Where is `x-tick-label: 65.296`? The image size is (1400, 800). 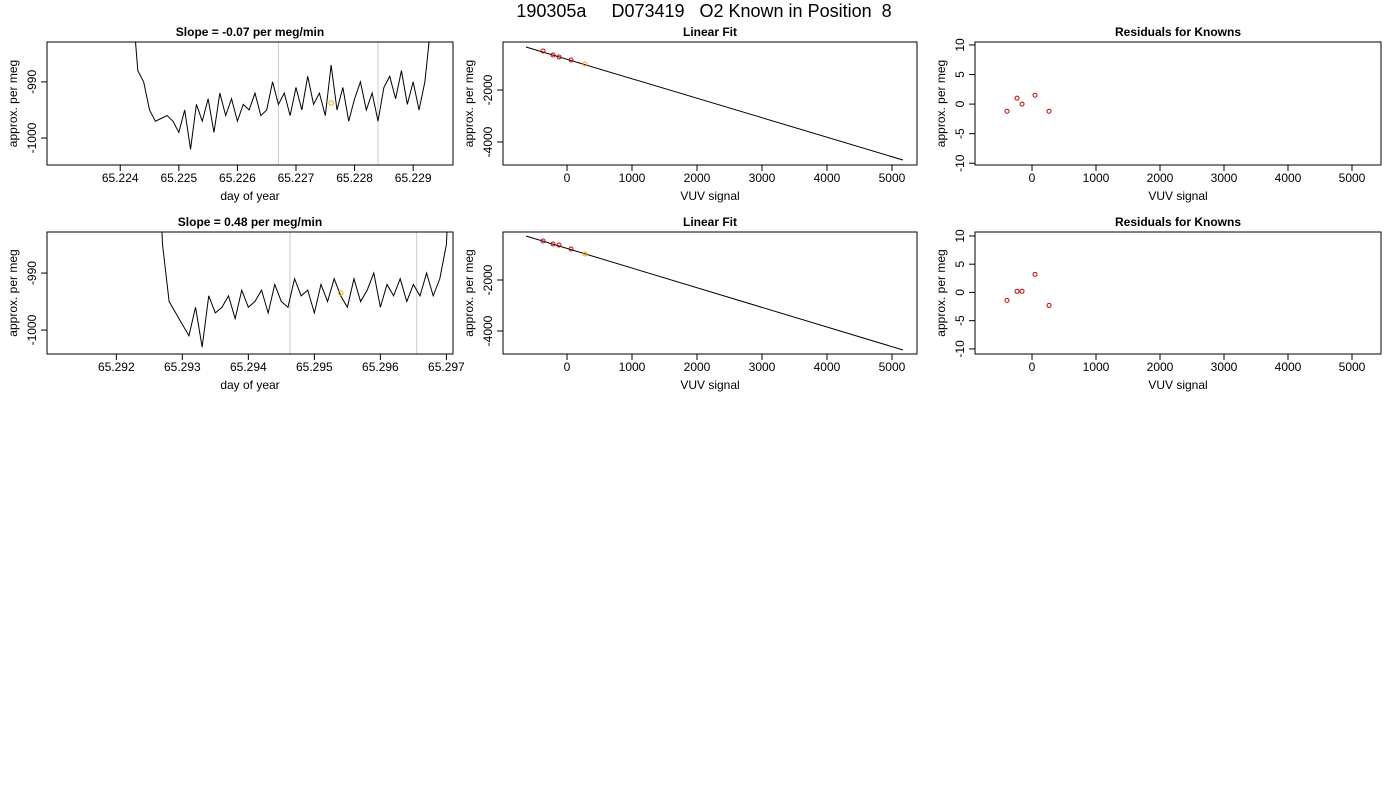 x-tick-label: 65.296 is located at coordinates (380, 367).